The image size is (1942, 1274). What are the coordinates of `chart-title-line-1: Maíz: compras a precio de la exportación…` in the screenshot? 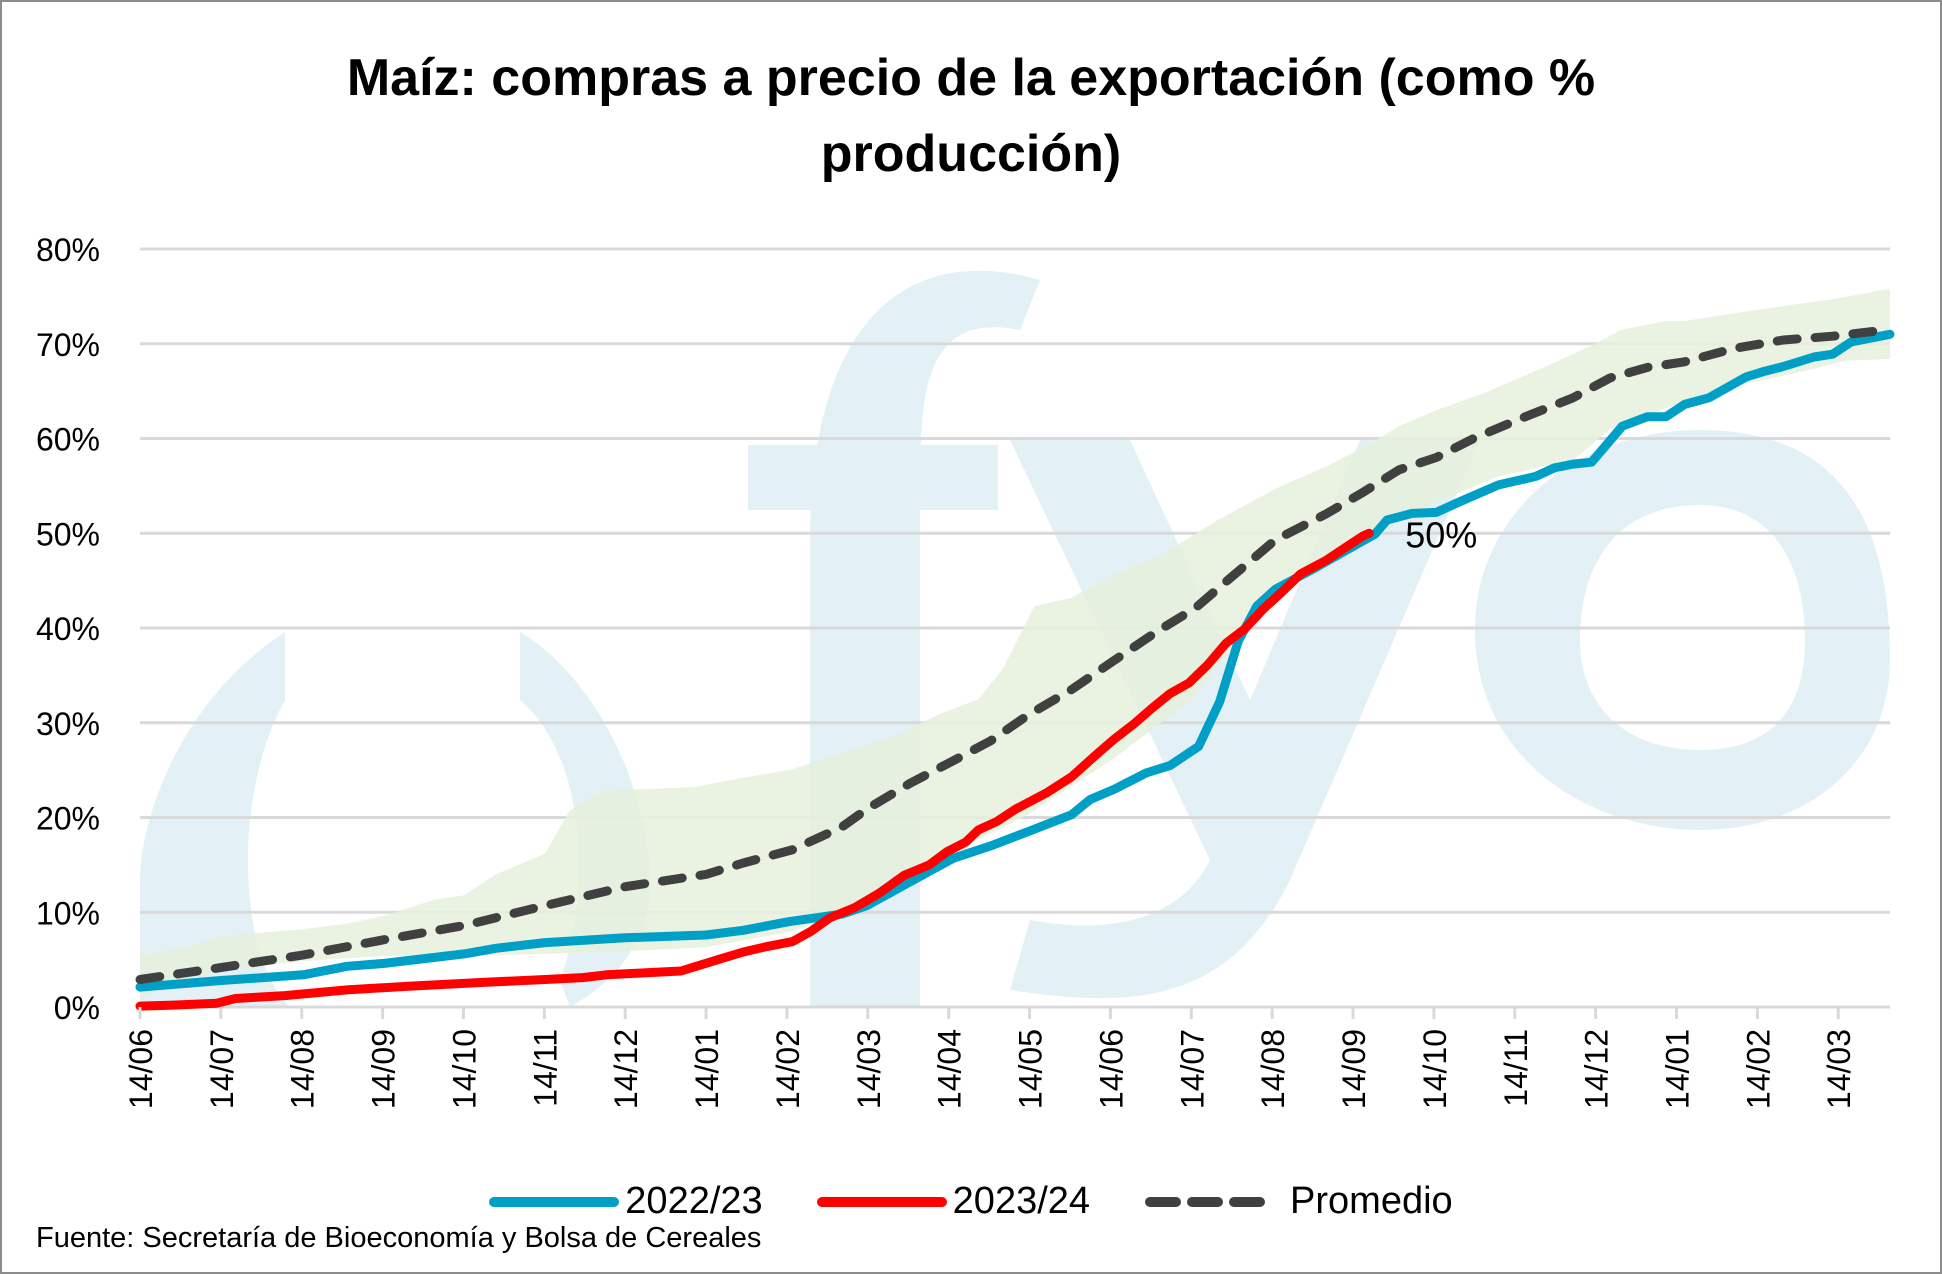 It's located at (971, 78).